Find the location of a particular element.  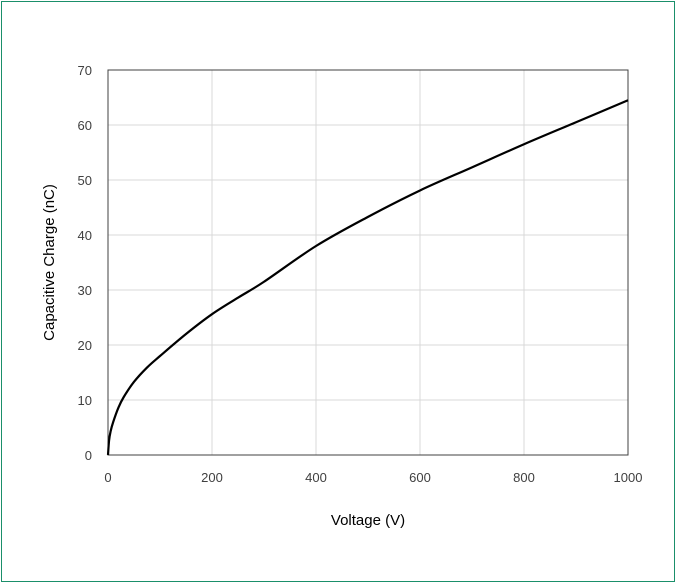

y-tick-label: 0 is located at coordinates (88, 455).